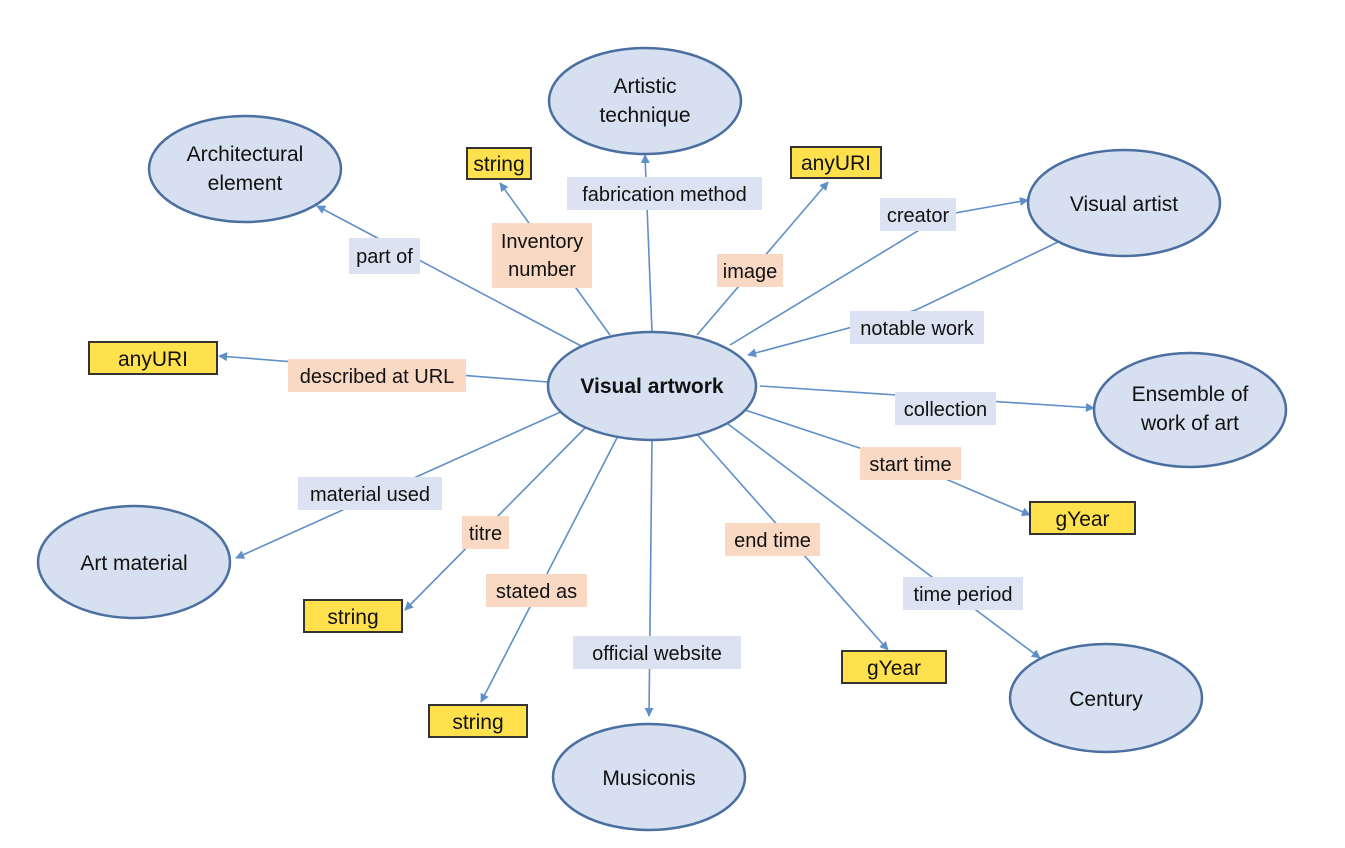 The width and height of the screenshot is (1345, 848). I want to click on center-node-visual-artwork: Visual artwork, so click(652, 386).